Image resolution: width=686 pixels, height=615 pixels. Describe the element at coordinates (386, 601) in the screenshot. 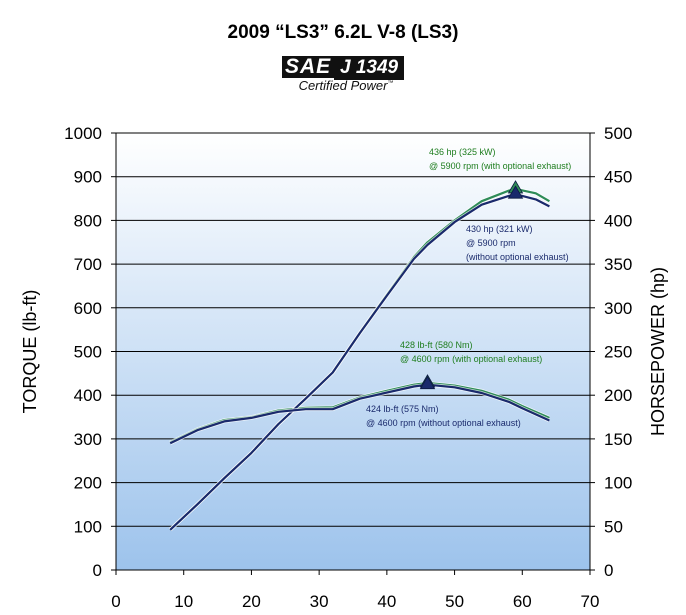

I see `x-tick-label: 40` at that location.